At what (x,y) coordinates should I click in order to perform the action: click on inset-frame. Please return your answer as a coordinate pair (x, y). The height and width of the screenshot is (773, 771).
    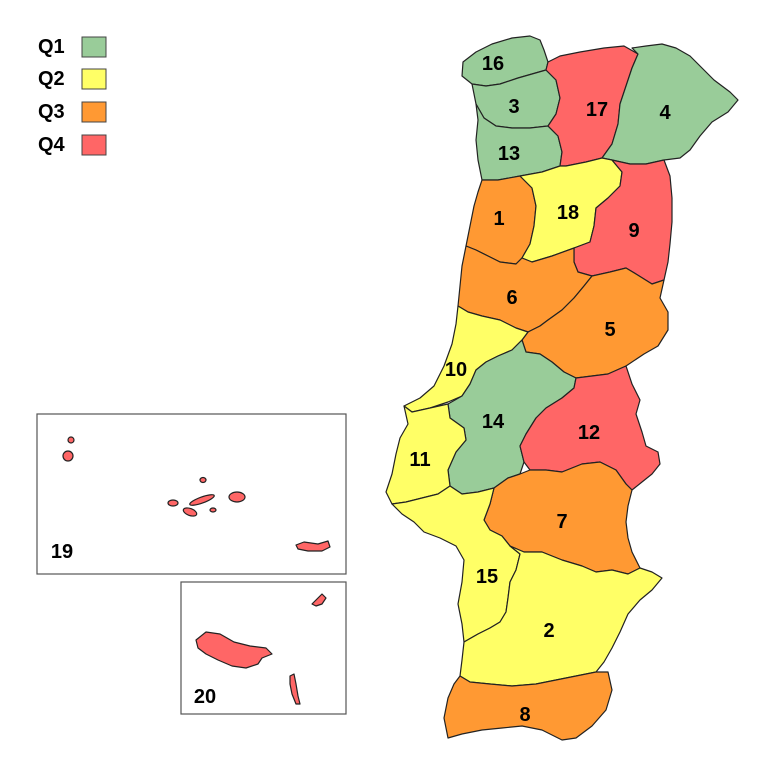
    Looking at the image, I should click on (191, 494).